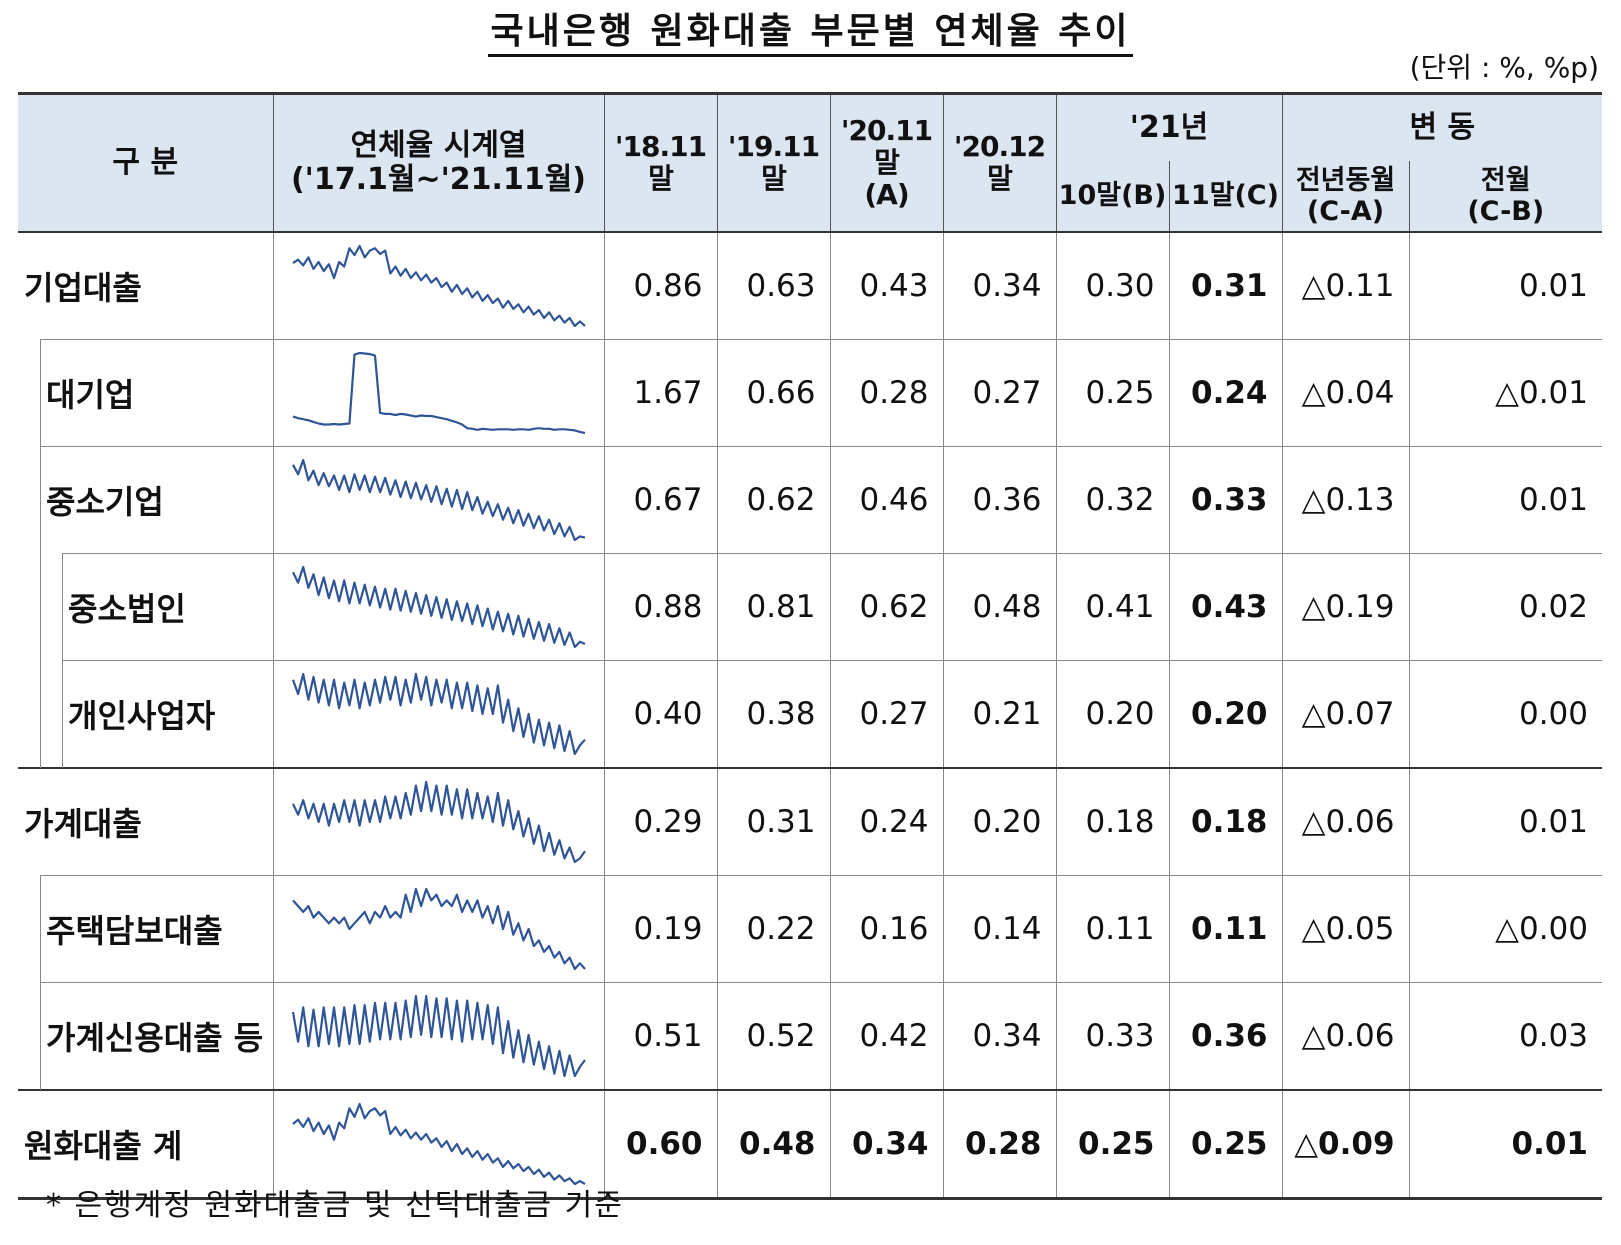 This screenshot has width=1621, height=1245. Describe the element at coordinates (886, 500) in the screenshot. I see `value-2011: 0.46` at that location.